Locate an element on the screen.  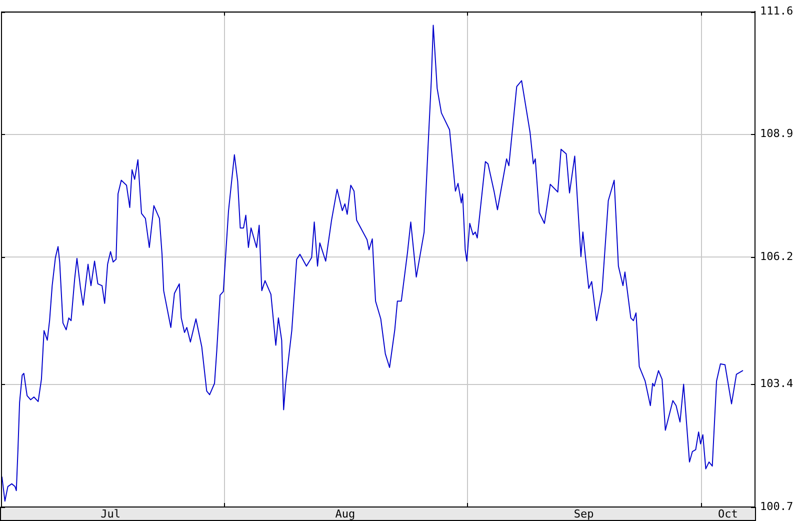
x-tick-label: Jul is located at coordinates (110, 513).